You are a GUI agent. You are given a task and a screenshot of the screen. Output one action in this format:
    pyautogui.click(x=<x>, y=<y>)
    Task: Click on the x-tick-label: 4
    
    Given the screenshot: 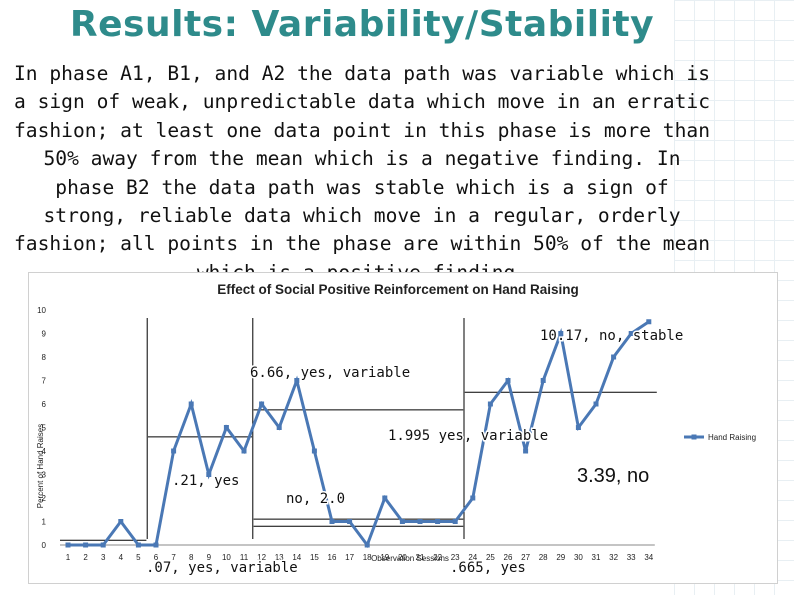 What is the action you would take?
    pyautogui.click(x=121, y=557)
    